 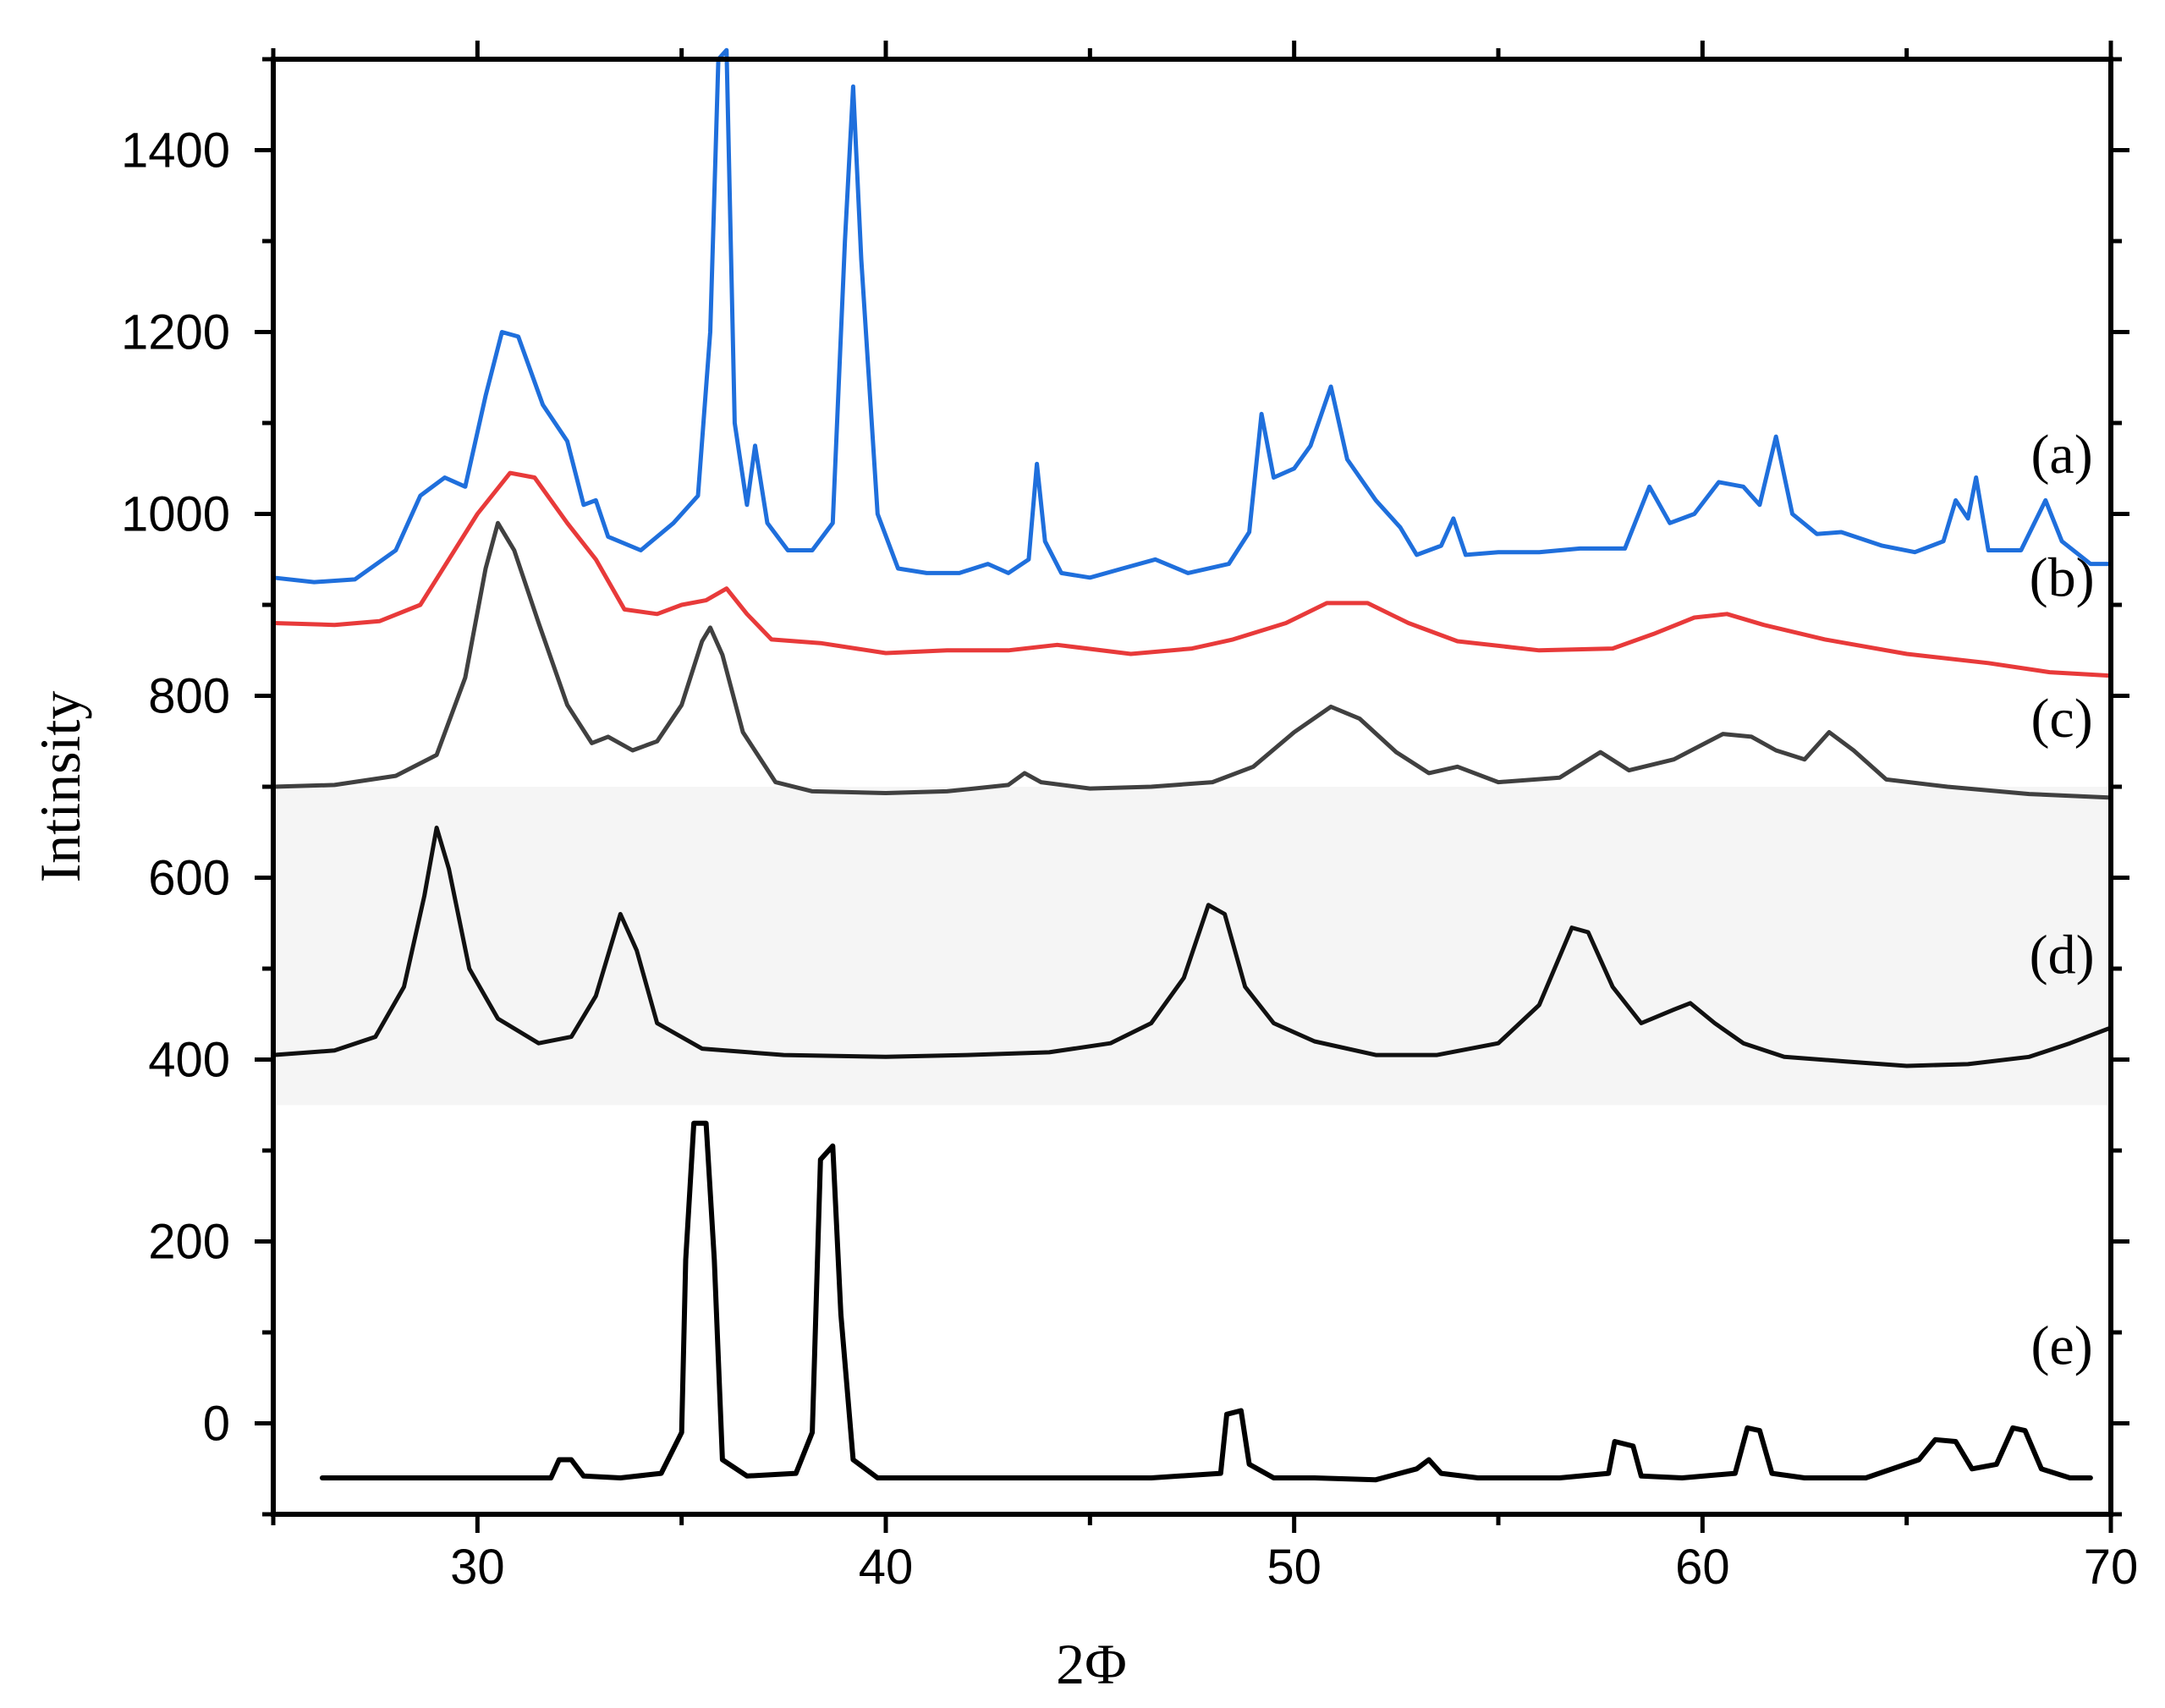 What do you see at coordinates (175, 332) in the screenshot?
I see `y-tick-label: 1200` at bounding box center [175, 332].